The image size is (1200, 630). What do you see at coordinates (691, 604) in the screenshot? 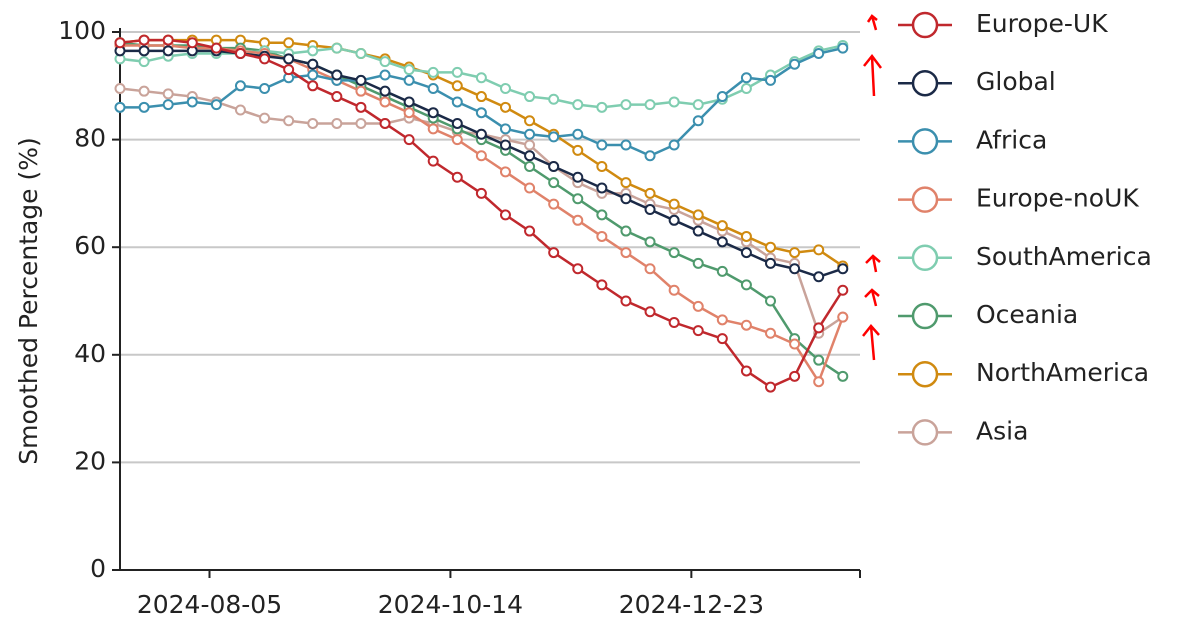
I see `x-tick-label: 2024-12-23` at bounding box center [691, 604].